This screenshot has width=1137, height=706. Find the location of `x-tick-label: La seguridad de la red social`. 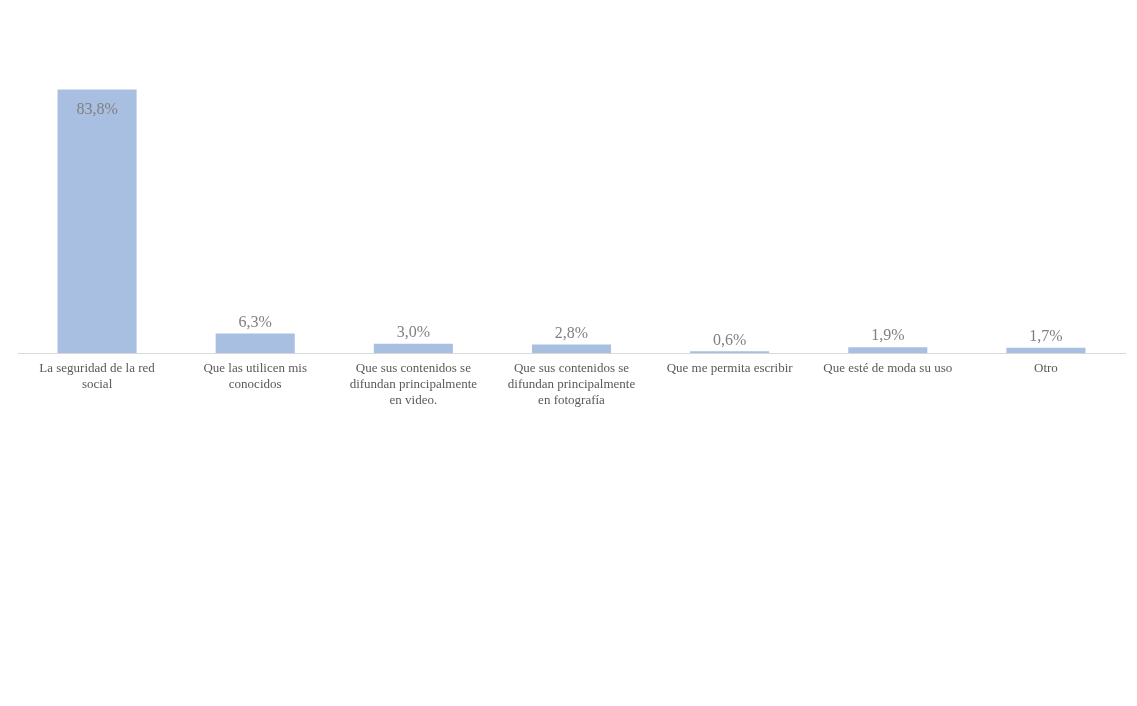

x-tick-label: La seguridad de la red social is located at coordinates (97, 376).